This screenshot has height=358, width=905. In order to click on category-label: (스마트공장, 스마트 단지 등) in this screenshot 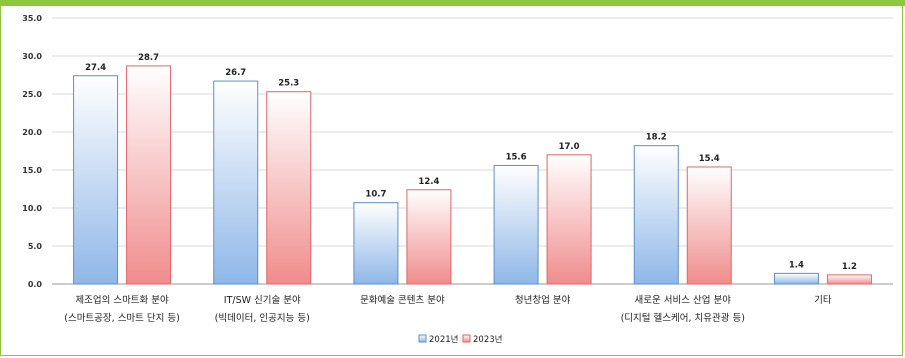, I will do `click(122, 318)`.